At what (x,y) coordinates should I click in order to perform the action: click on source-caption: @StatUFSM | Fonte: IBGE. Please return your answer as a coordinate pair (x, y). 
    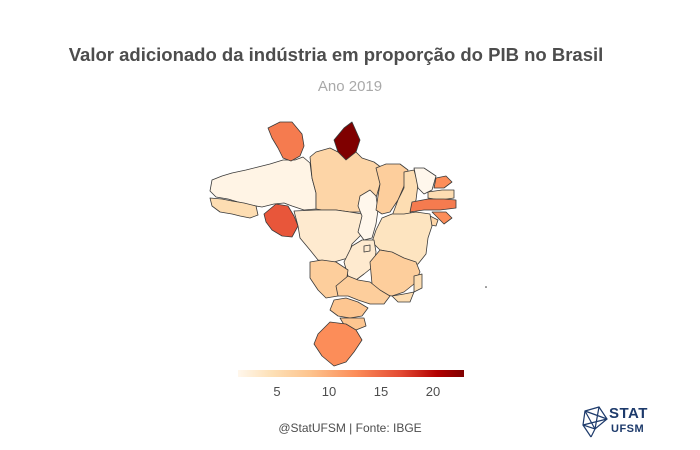
    Looking at the image, I should click on (350, 428).